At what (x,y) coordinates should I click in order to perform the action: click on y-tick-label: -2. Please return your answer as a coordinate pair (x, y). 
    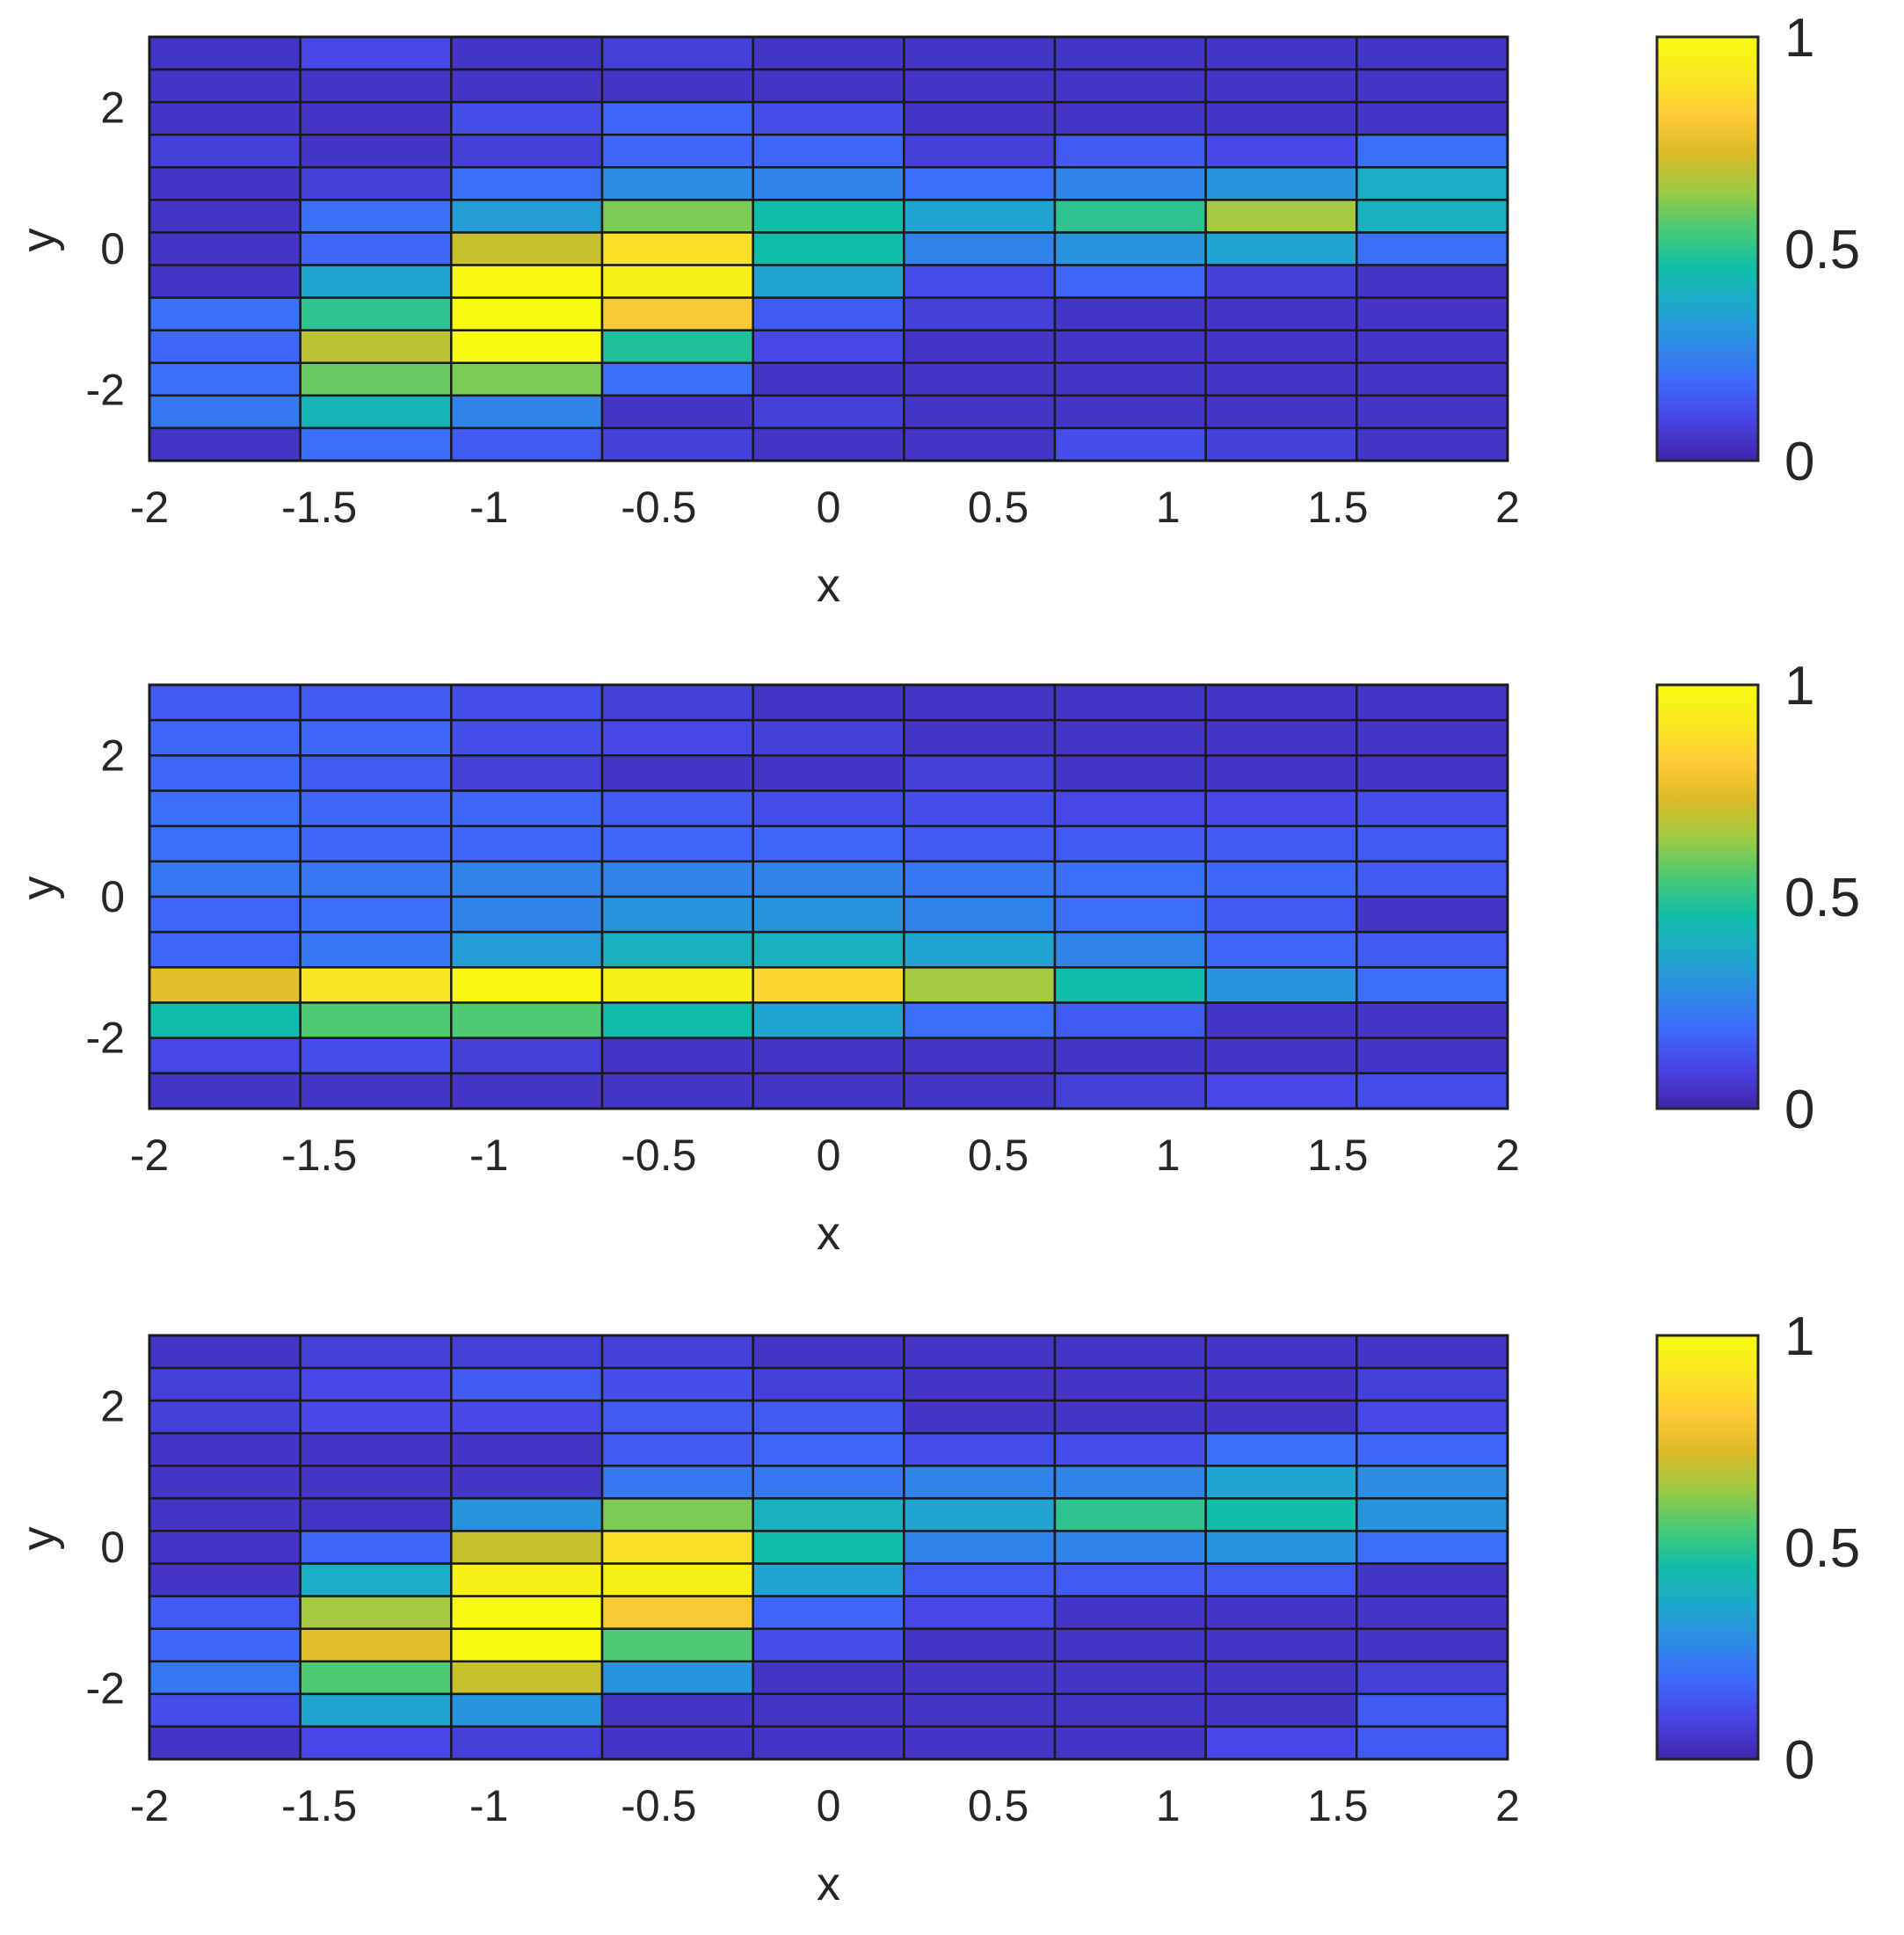
    Looking at the image, I should click on (105, 390).